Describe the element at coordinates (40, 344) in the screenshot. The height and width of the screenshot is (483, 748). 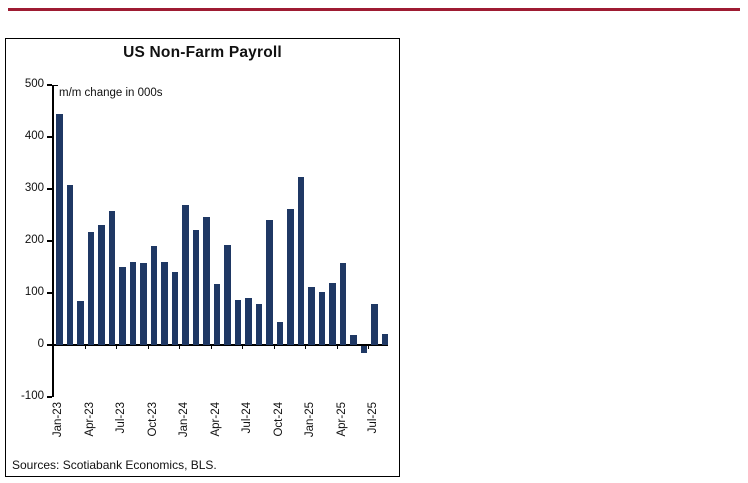
I see `y-axis-tick-label: 0` at that location.